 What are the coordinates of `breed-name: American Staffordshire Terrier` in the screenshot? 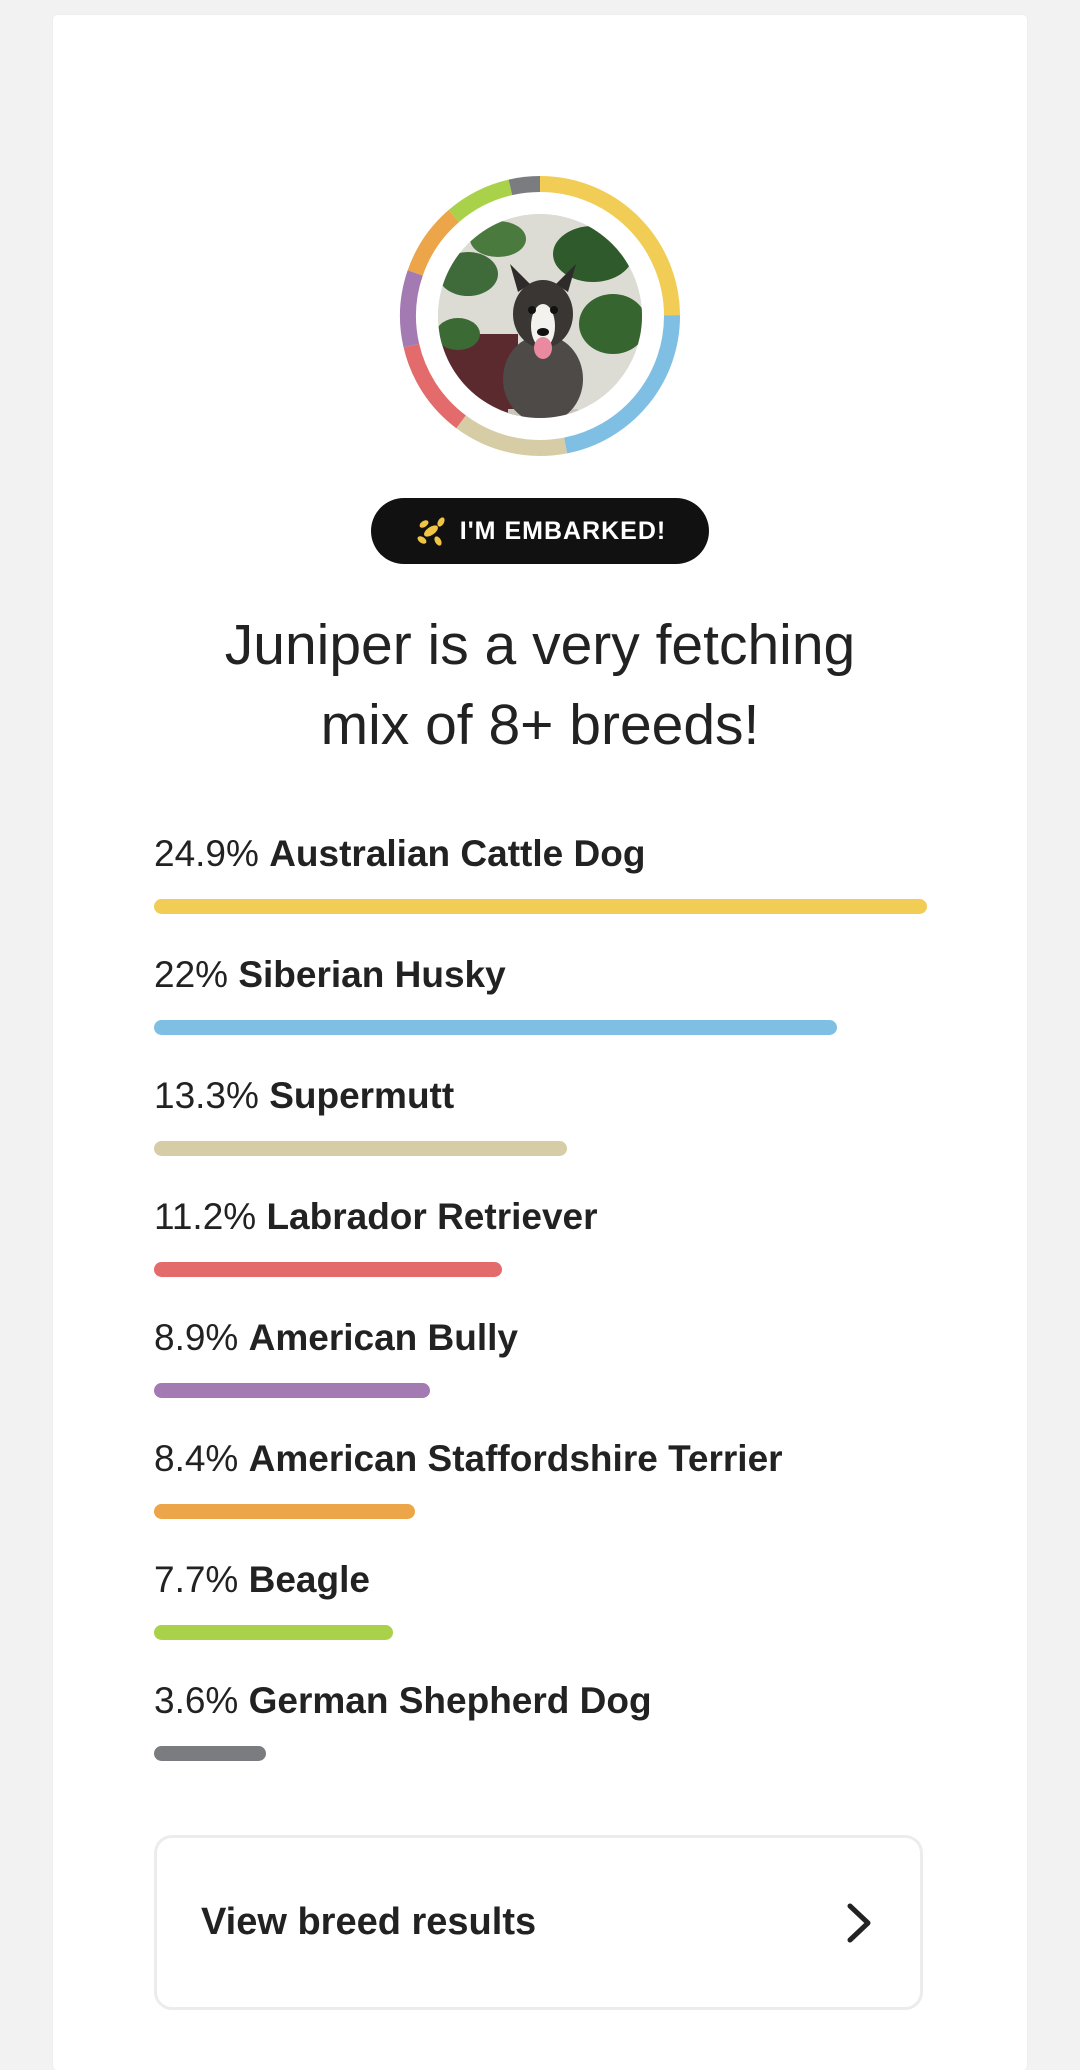 It's located at (515, 1458).